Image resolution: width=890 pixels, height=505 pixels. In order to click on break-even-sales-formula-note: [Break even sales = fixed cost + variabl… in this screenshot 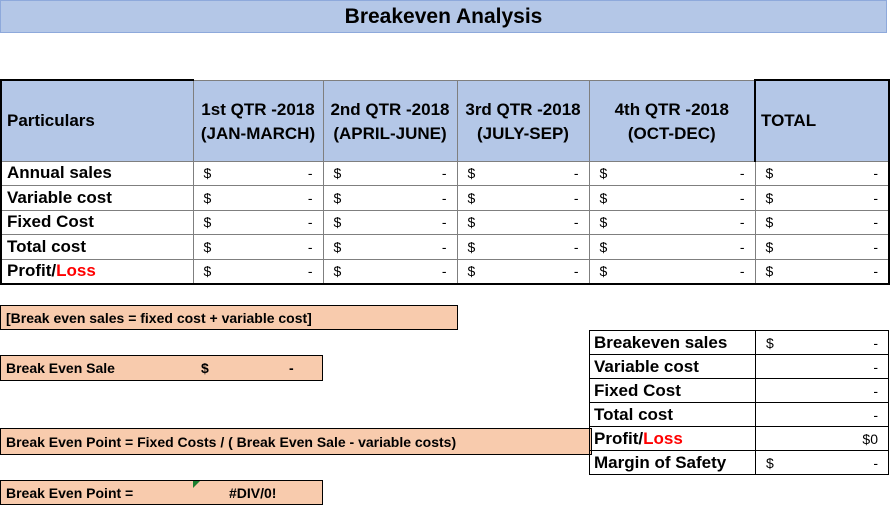, I will do `click(229, 317)`.